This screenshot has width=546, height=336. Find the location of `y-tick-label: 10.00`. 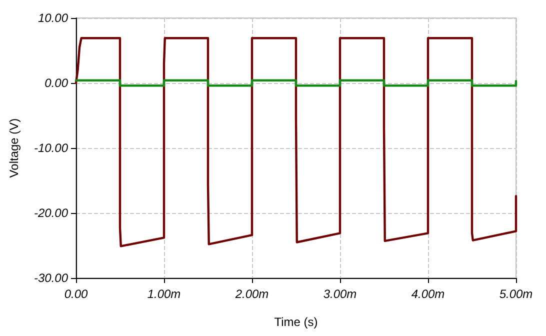

y-tick-label: 10.00 is located at coordinates (53, 18).